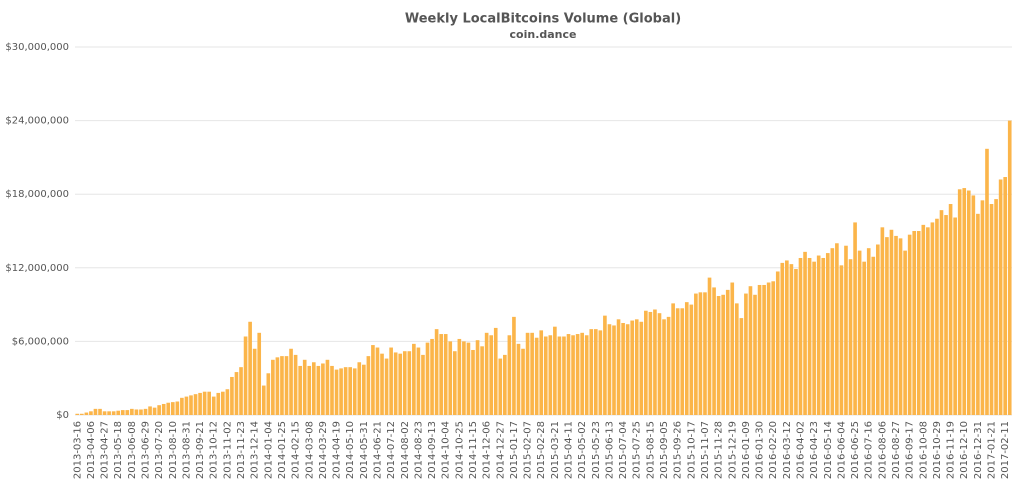 Image resolution: width=1024 pixels, height=485 pixels. What do you see at coordinates (937, 450) in the screenshot?
I see `x-tick-label: 2016-10-29` at bounding box center [937, 450].